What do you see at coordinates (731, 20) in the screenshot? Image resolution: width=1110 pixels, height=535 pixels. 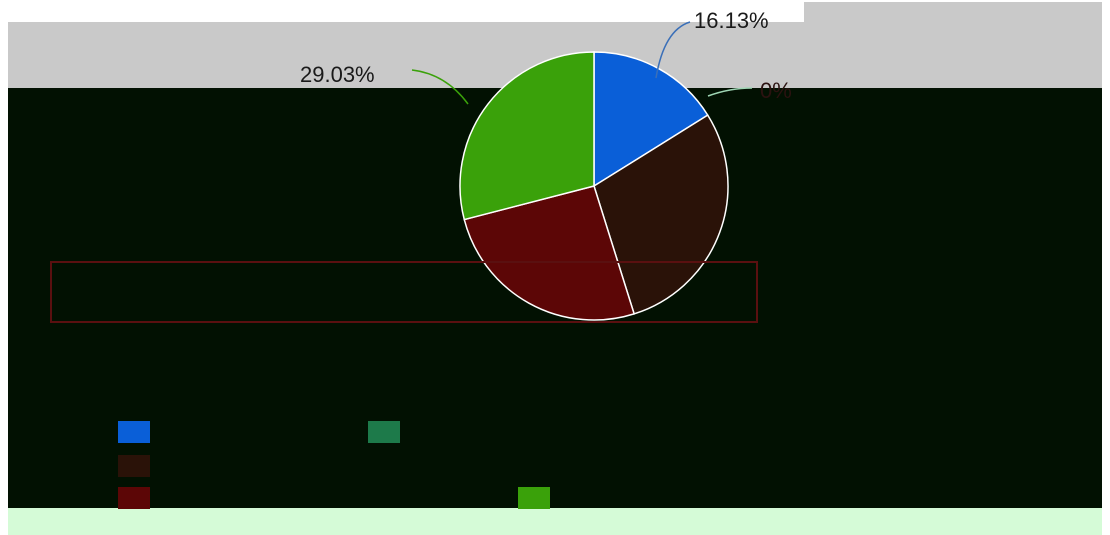 I see `slice-label-1: 16.13%` at bounding box center [731, 20].